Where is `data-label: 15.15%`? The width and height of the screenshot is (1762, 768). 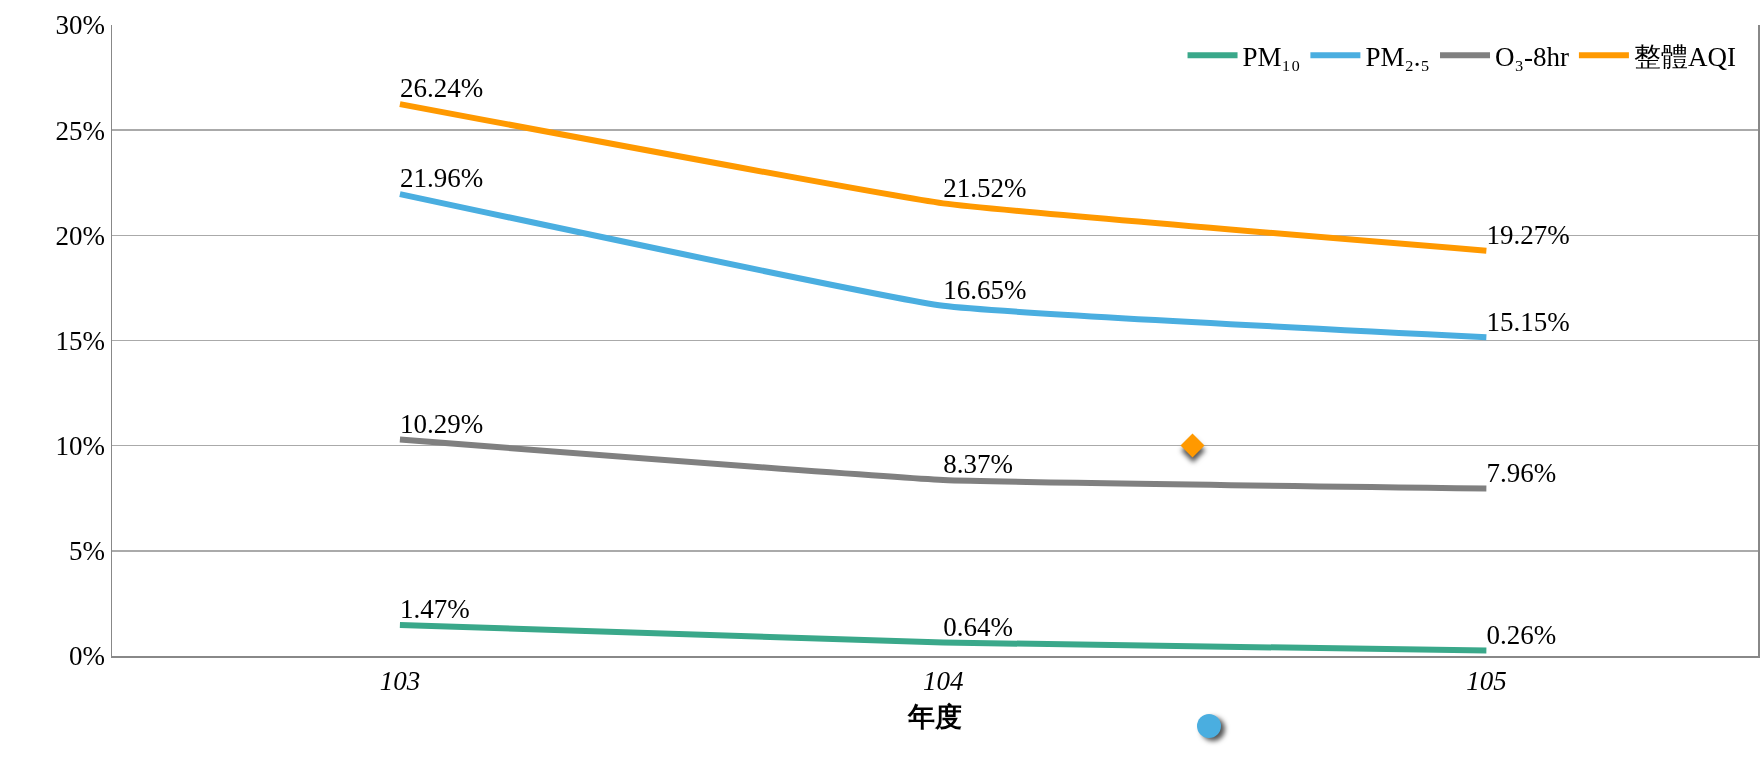
data-label: 15.15% is located at coordinates (1528, 321).